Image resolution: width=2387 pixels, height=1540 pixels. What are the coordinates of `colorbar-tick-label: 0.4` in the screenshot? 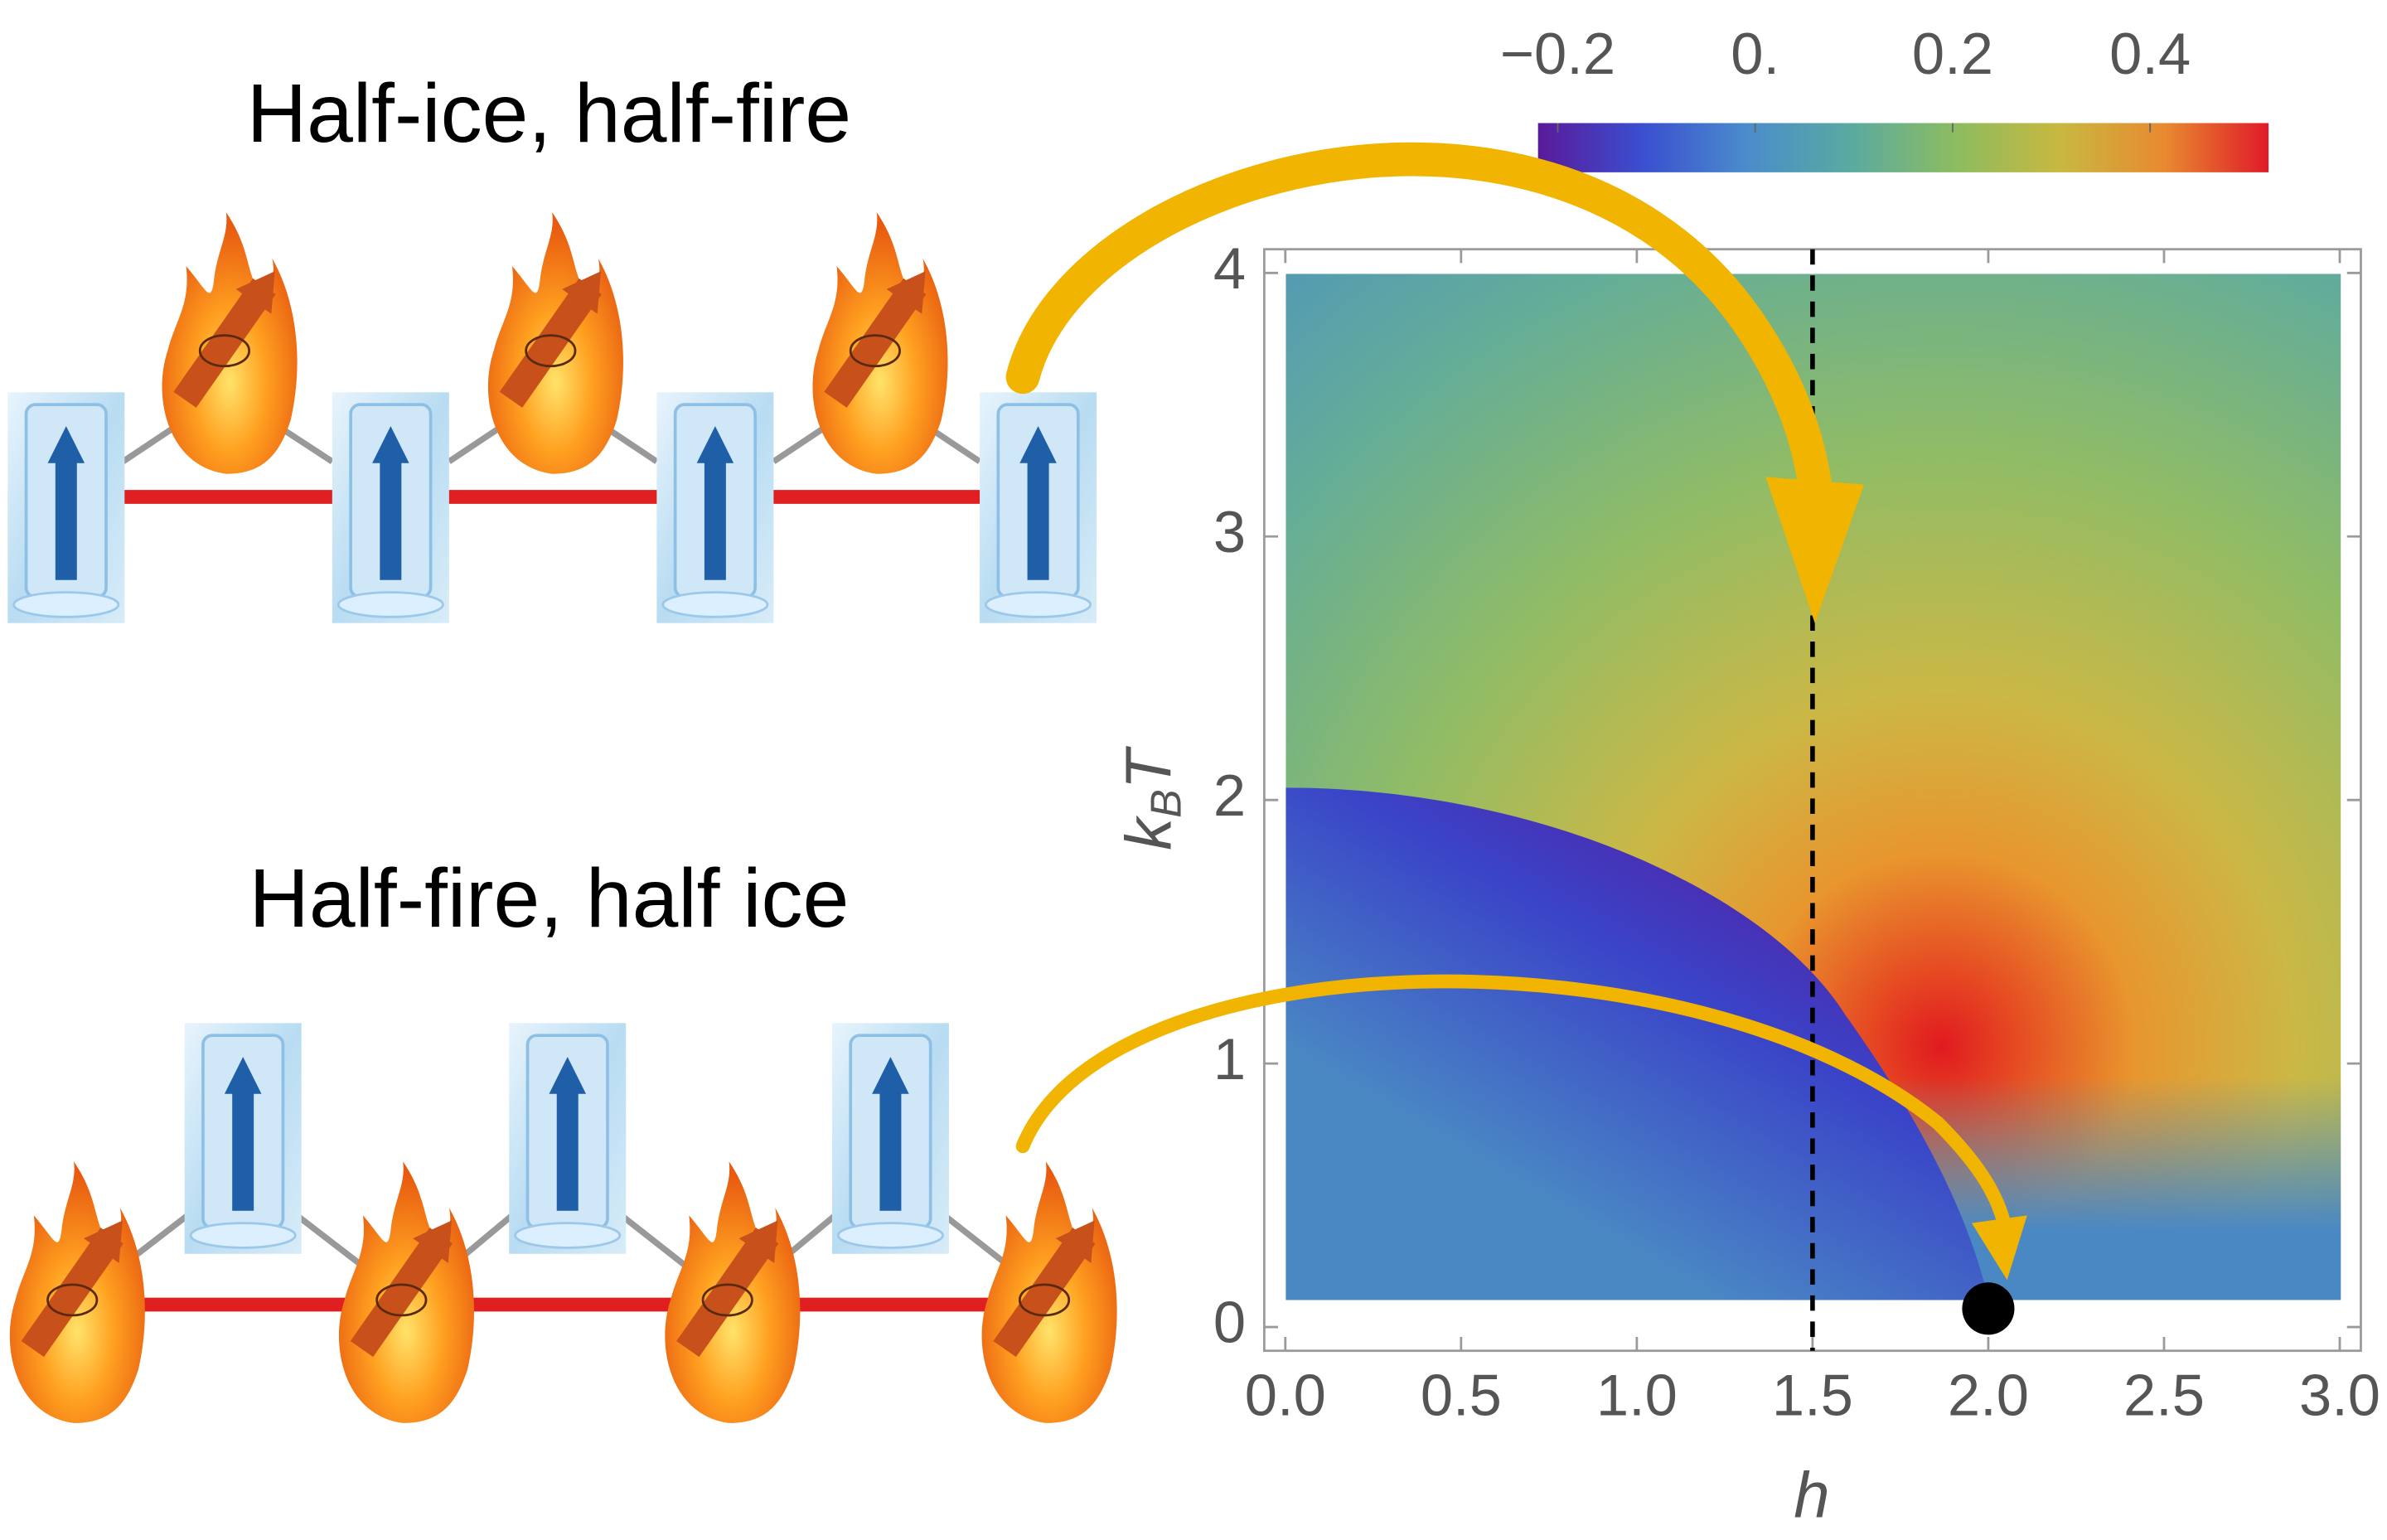 It's located at (2150, 53).